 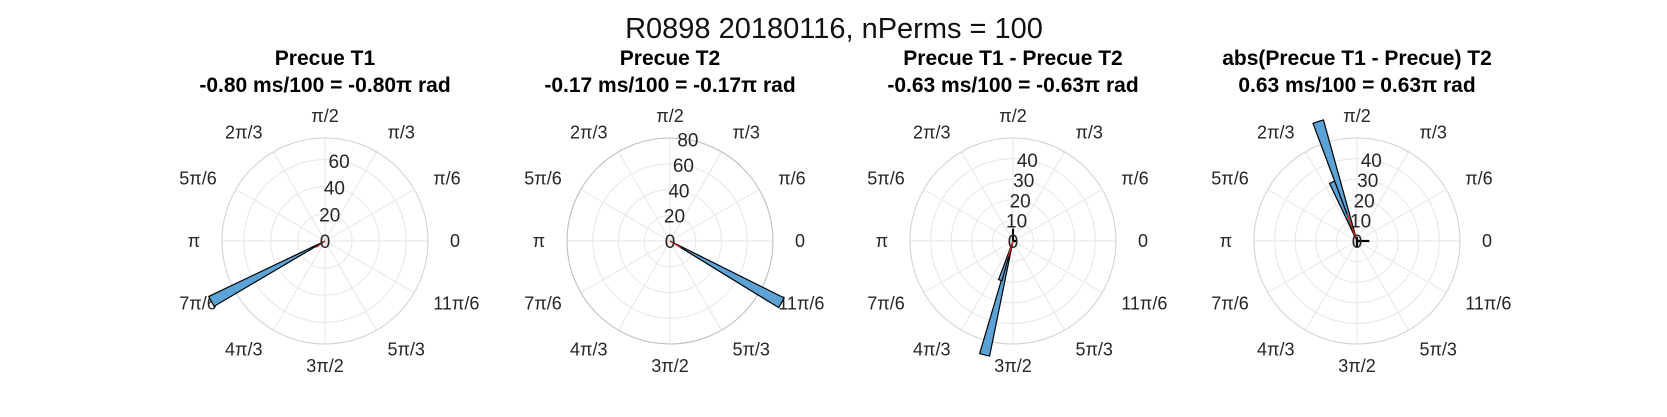 What do you see at coordinates (670, 58) in the screenshot?
I see `panel-title: Precue T2` at bounding box center [670, 58].